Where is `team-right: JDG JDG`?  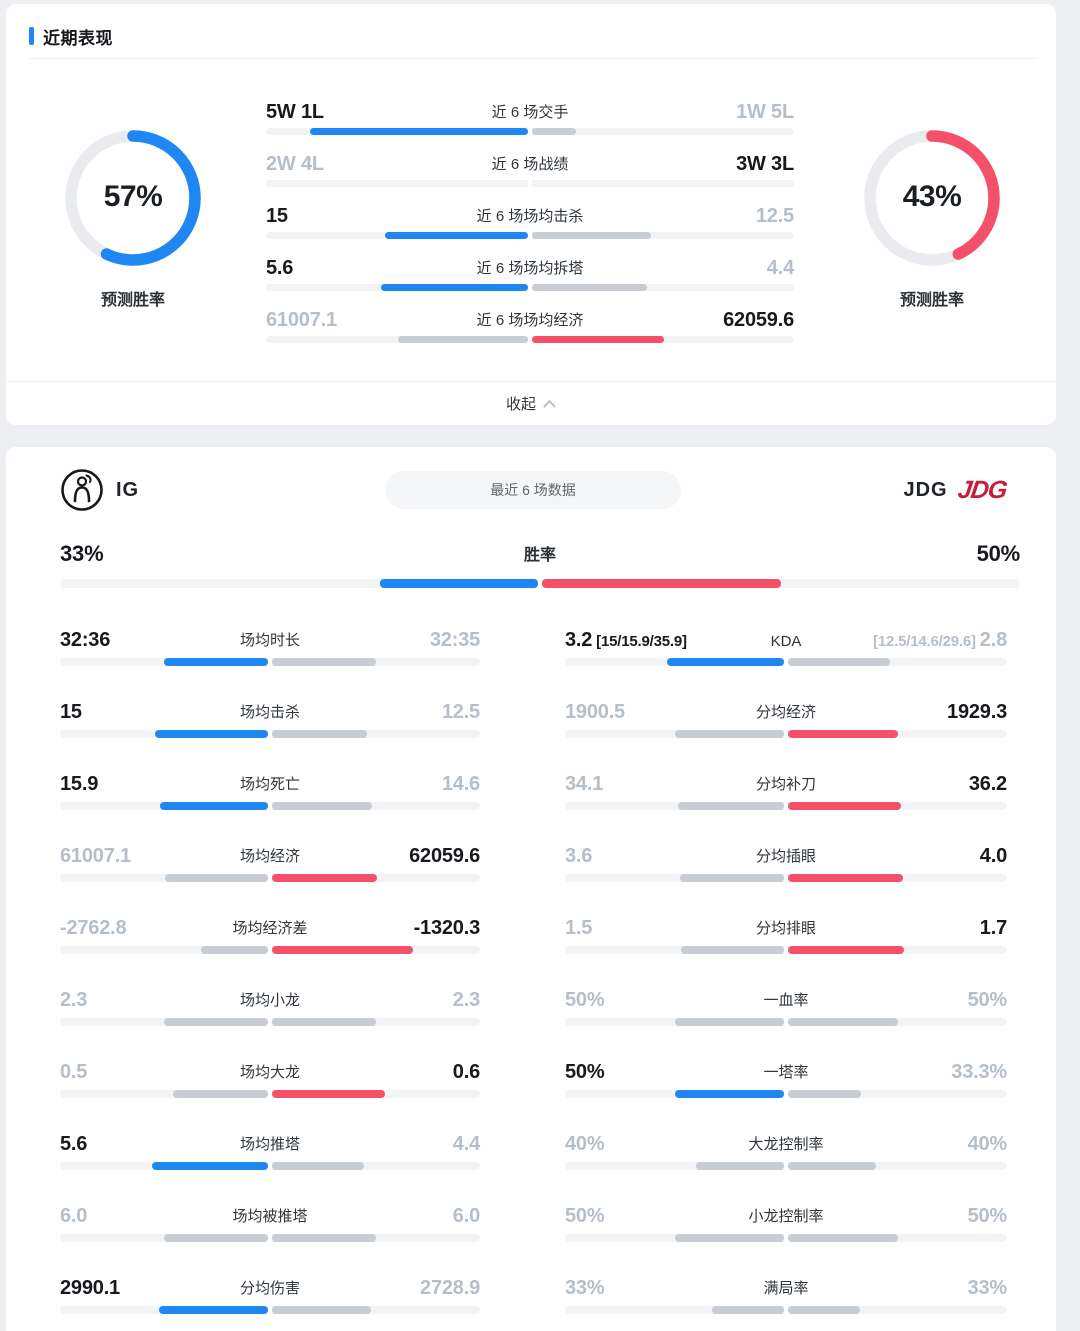
team-right: JDG JDG is located at coordinates (867, 490).